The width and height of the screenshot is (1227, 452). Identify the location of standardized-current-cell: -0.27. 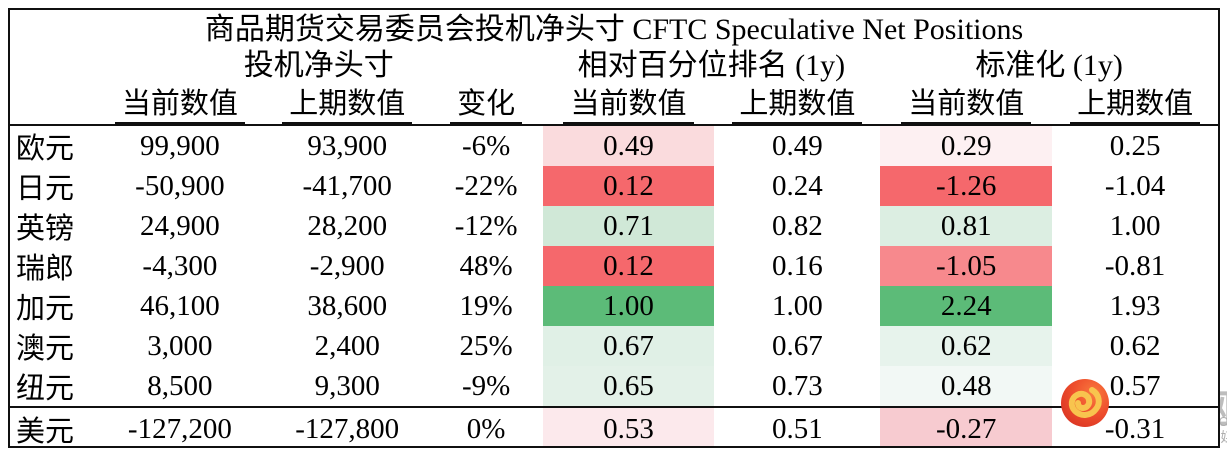
(966, 427).